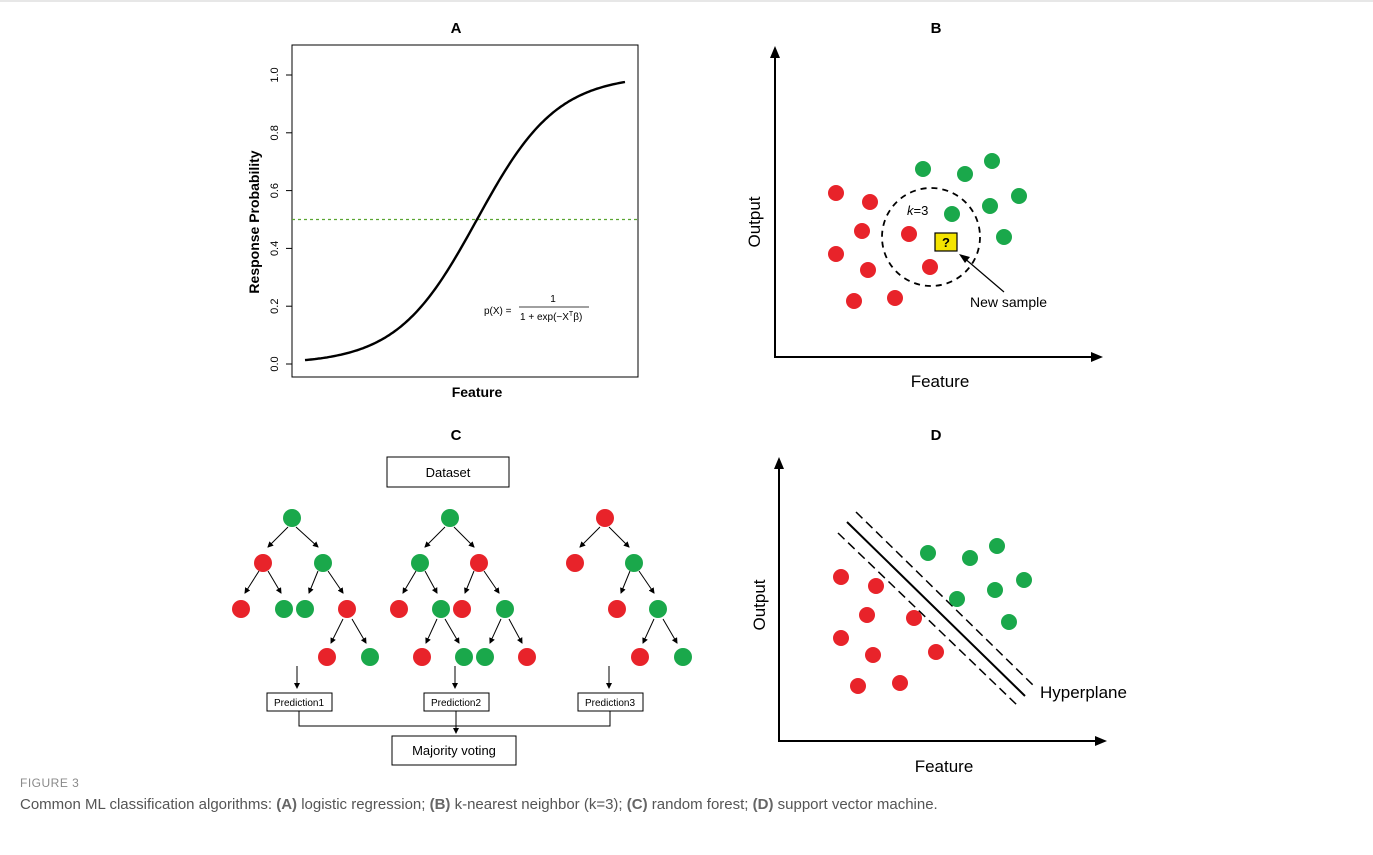 This screenshot has height=855, width=1373. I want to click on dataset-label: Dataset, so click(448, 472).